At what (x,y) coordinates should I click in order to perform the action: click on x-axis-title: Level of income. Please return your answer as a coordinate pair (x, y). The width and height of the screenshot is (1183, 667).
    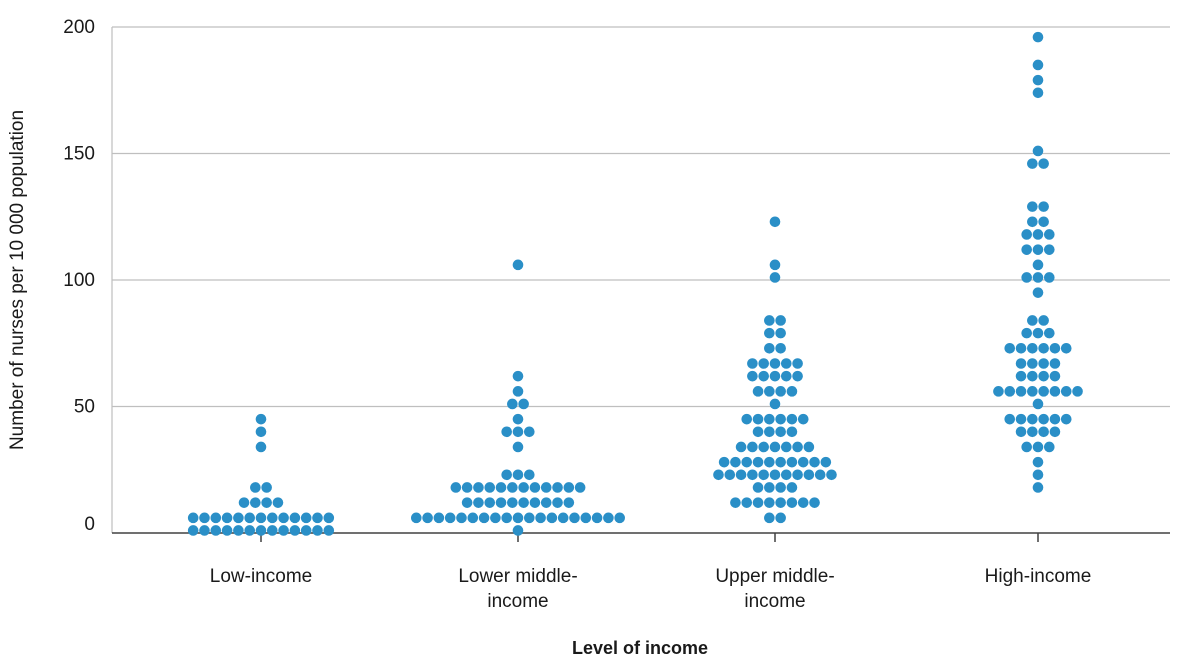
    Looking at the image, I should click on (640, 648).